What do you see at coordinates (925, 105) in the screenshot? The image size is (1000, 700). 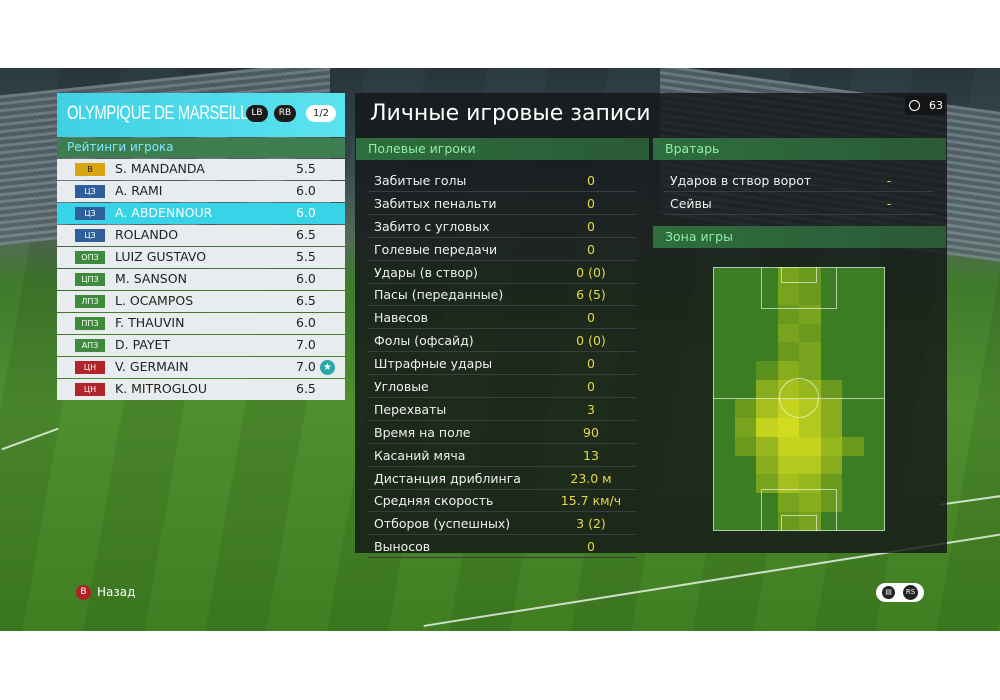 I see `match-timer: 63` at bounding box center [925, 105].